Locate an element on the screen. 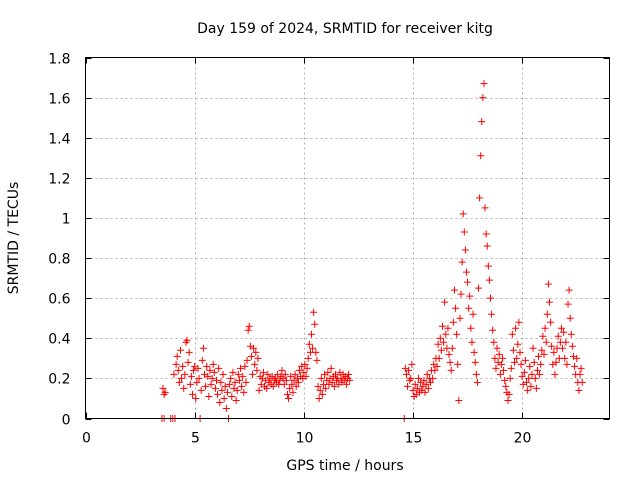 This screenshot has width=640, height=480. y-tick-label: 0.8 is located at coordinates (59, 260).